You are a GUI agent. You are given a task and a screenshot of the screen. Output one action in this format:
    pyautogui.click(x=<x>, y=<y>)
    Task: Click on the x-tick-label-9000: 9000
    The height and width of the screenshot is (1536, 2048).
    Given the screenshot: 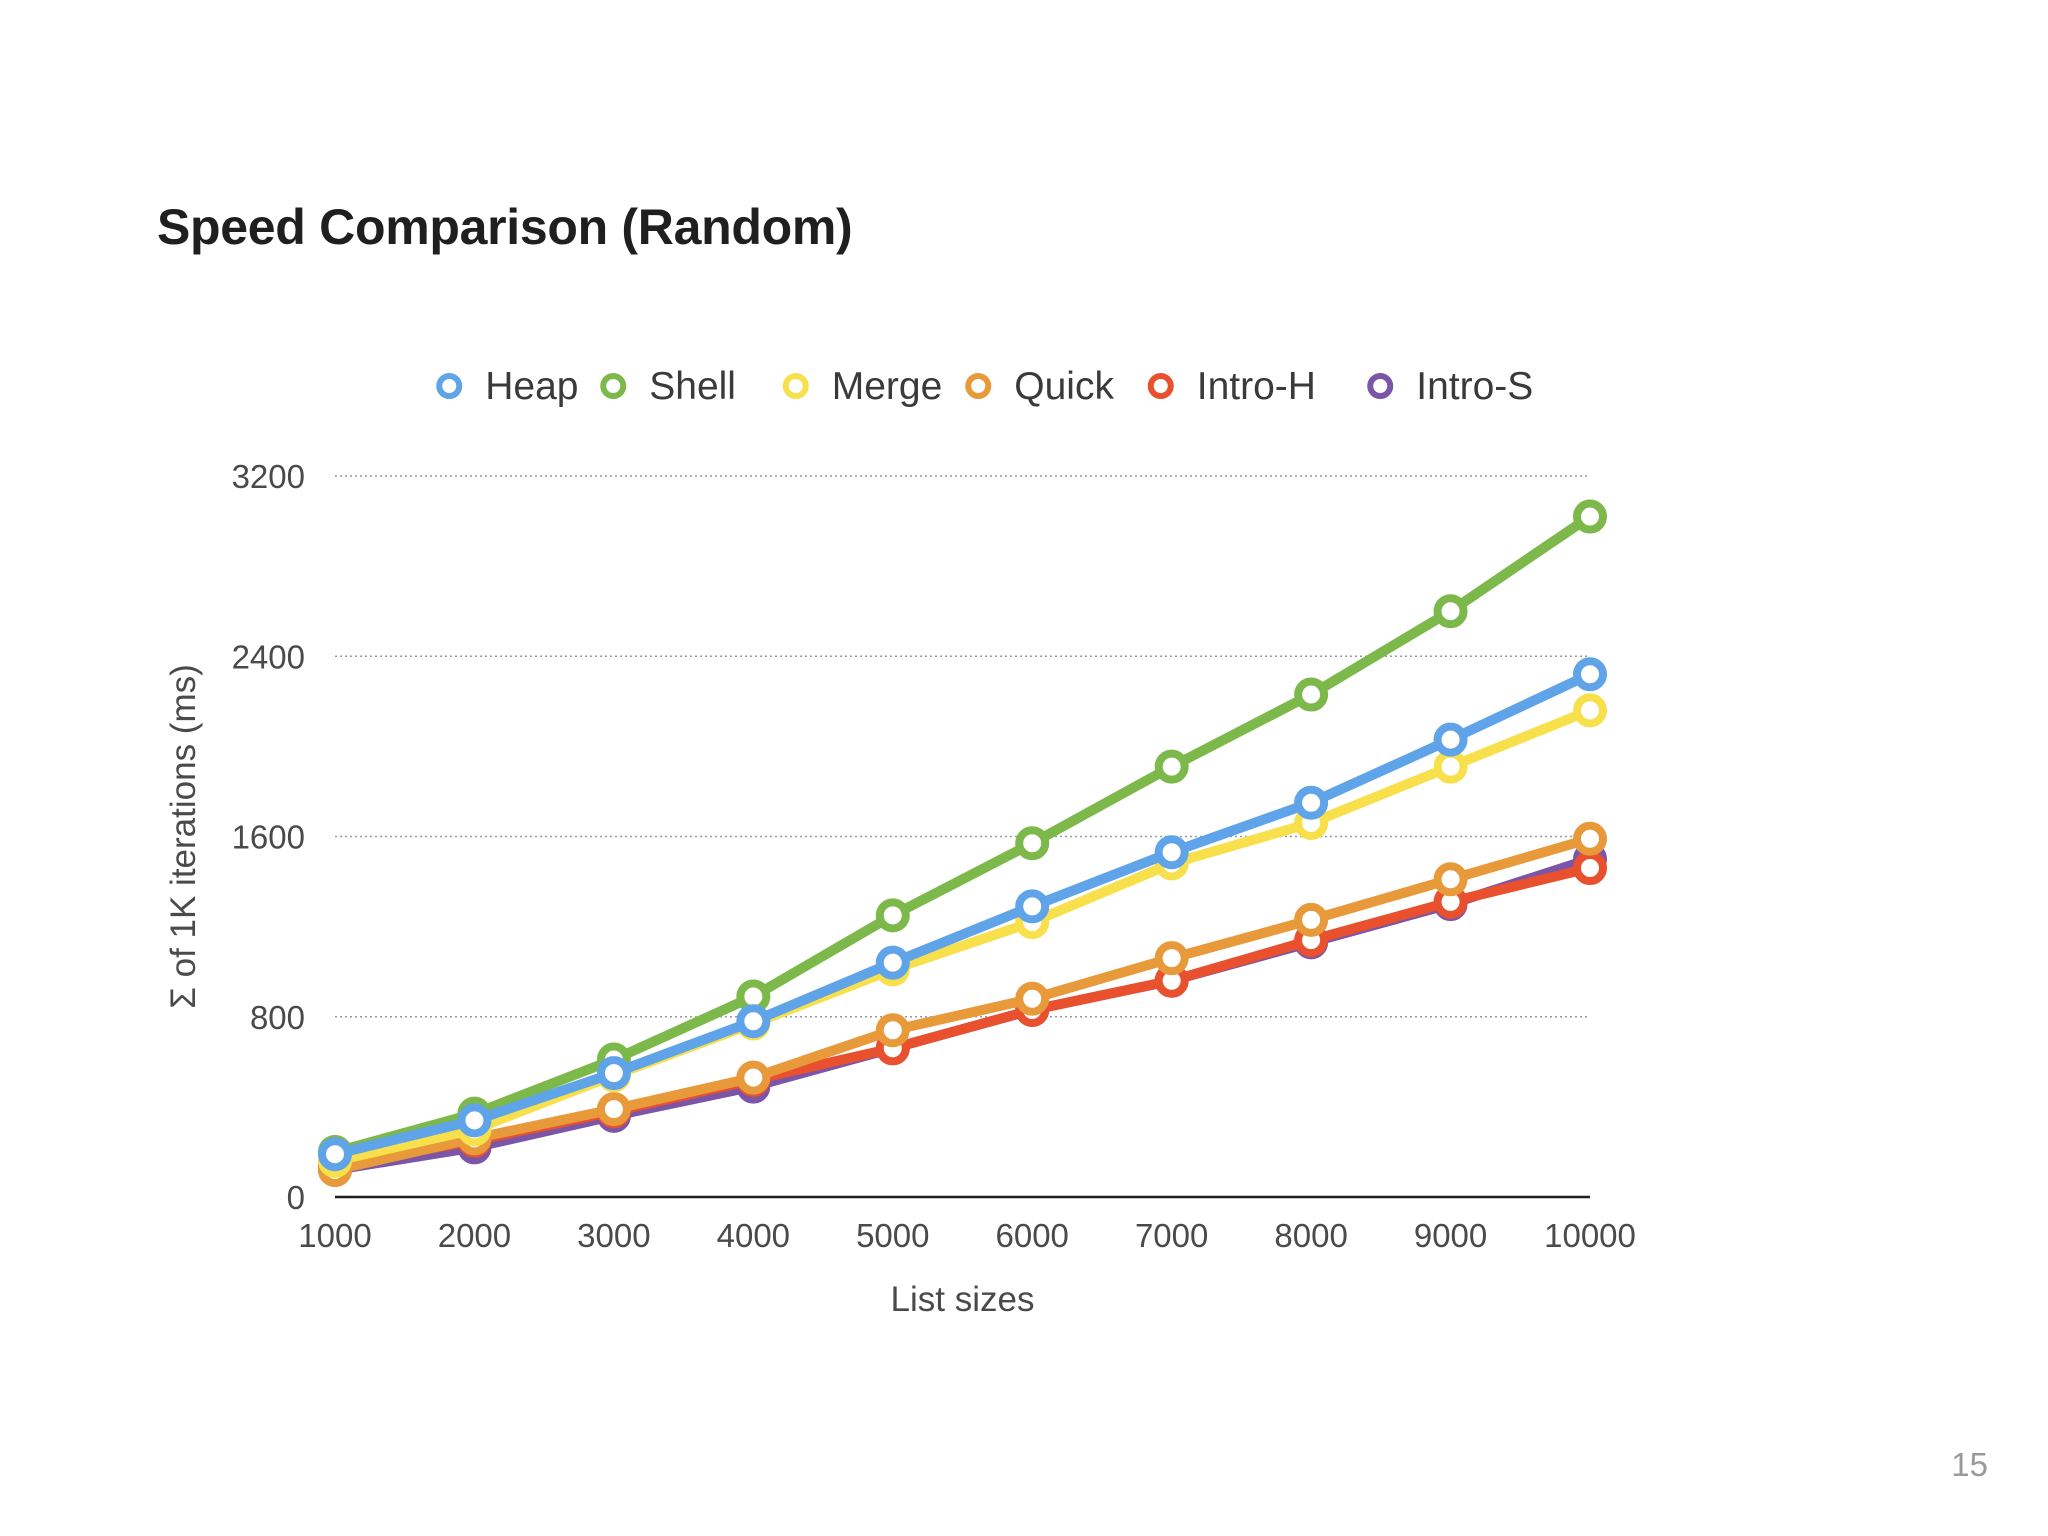 What is the action you would take?
    pyautogui.click(x=1450, y=1235)
    